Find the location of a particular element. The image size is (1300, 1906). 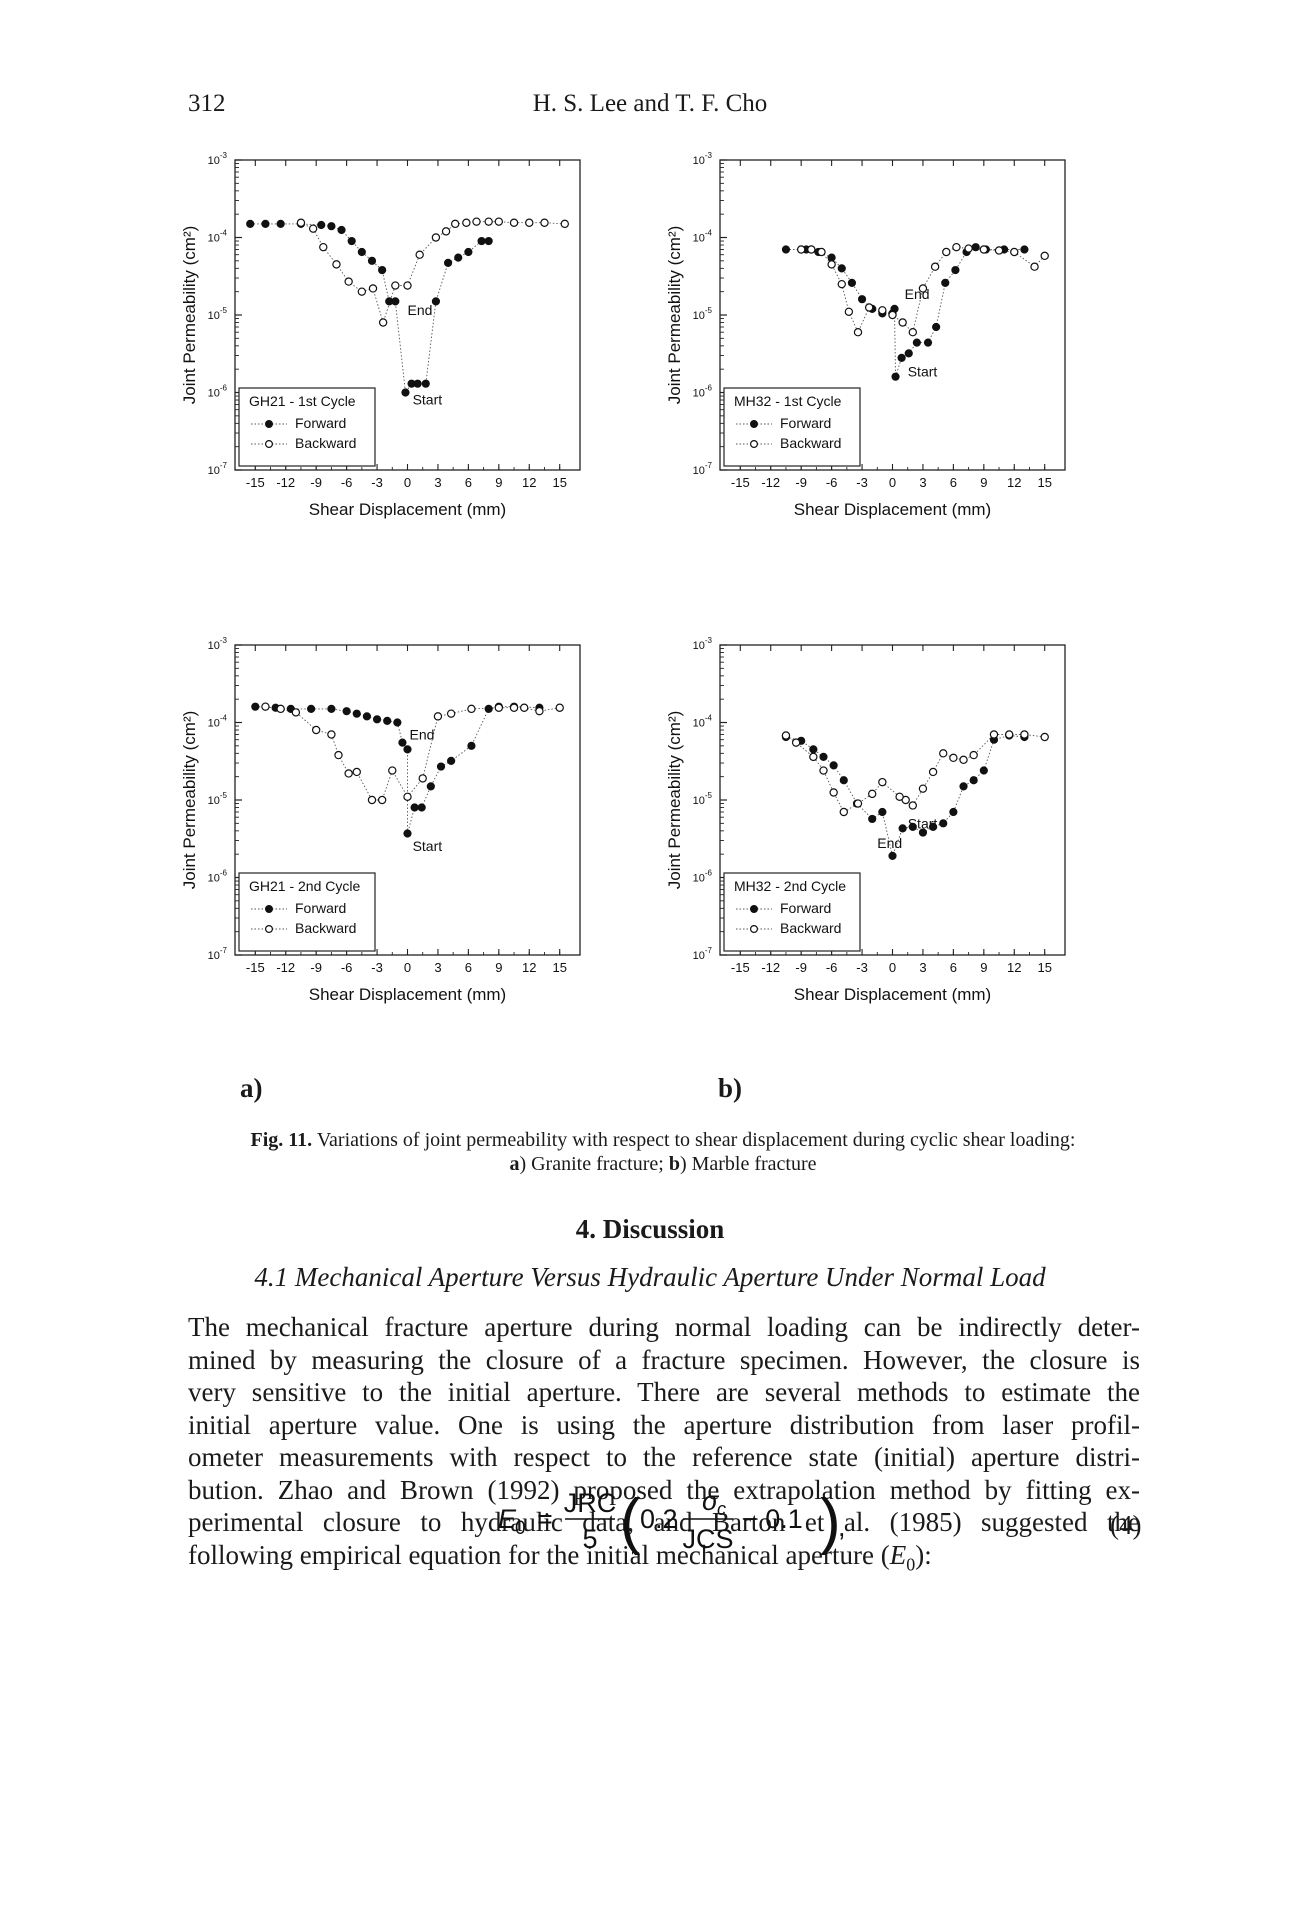

annotation-end: End is located at coordinates (420, 310).